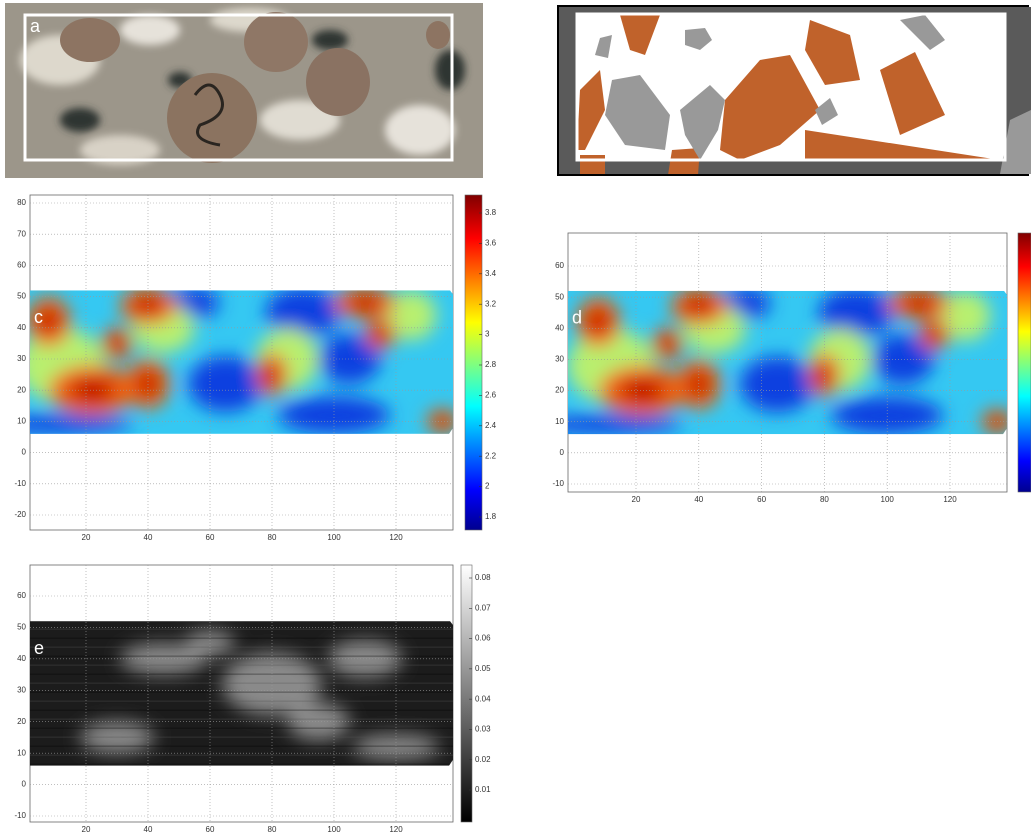 The height and width of the screenshot is (837, 1031). I want to click on panel-label: d, so click(577, 318).